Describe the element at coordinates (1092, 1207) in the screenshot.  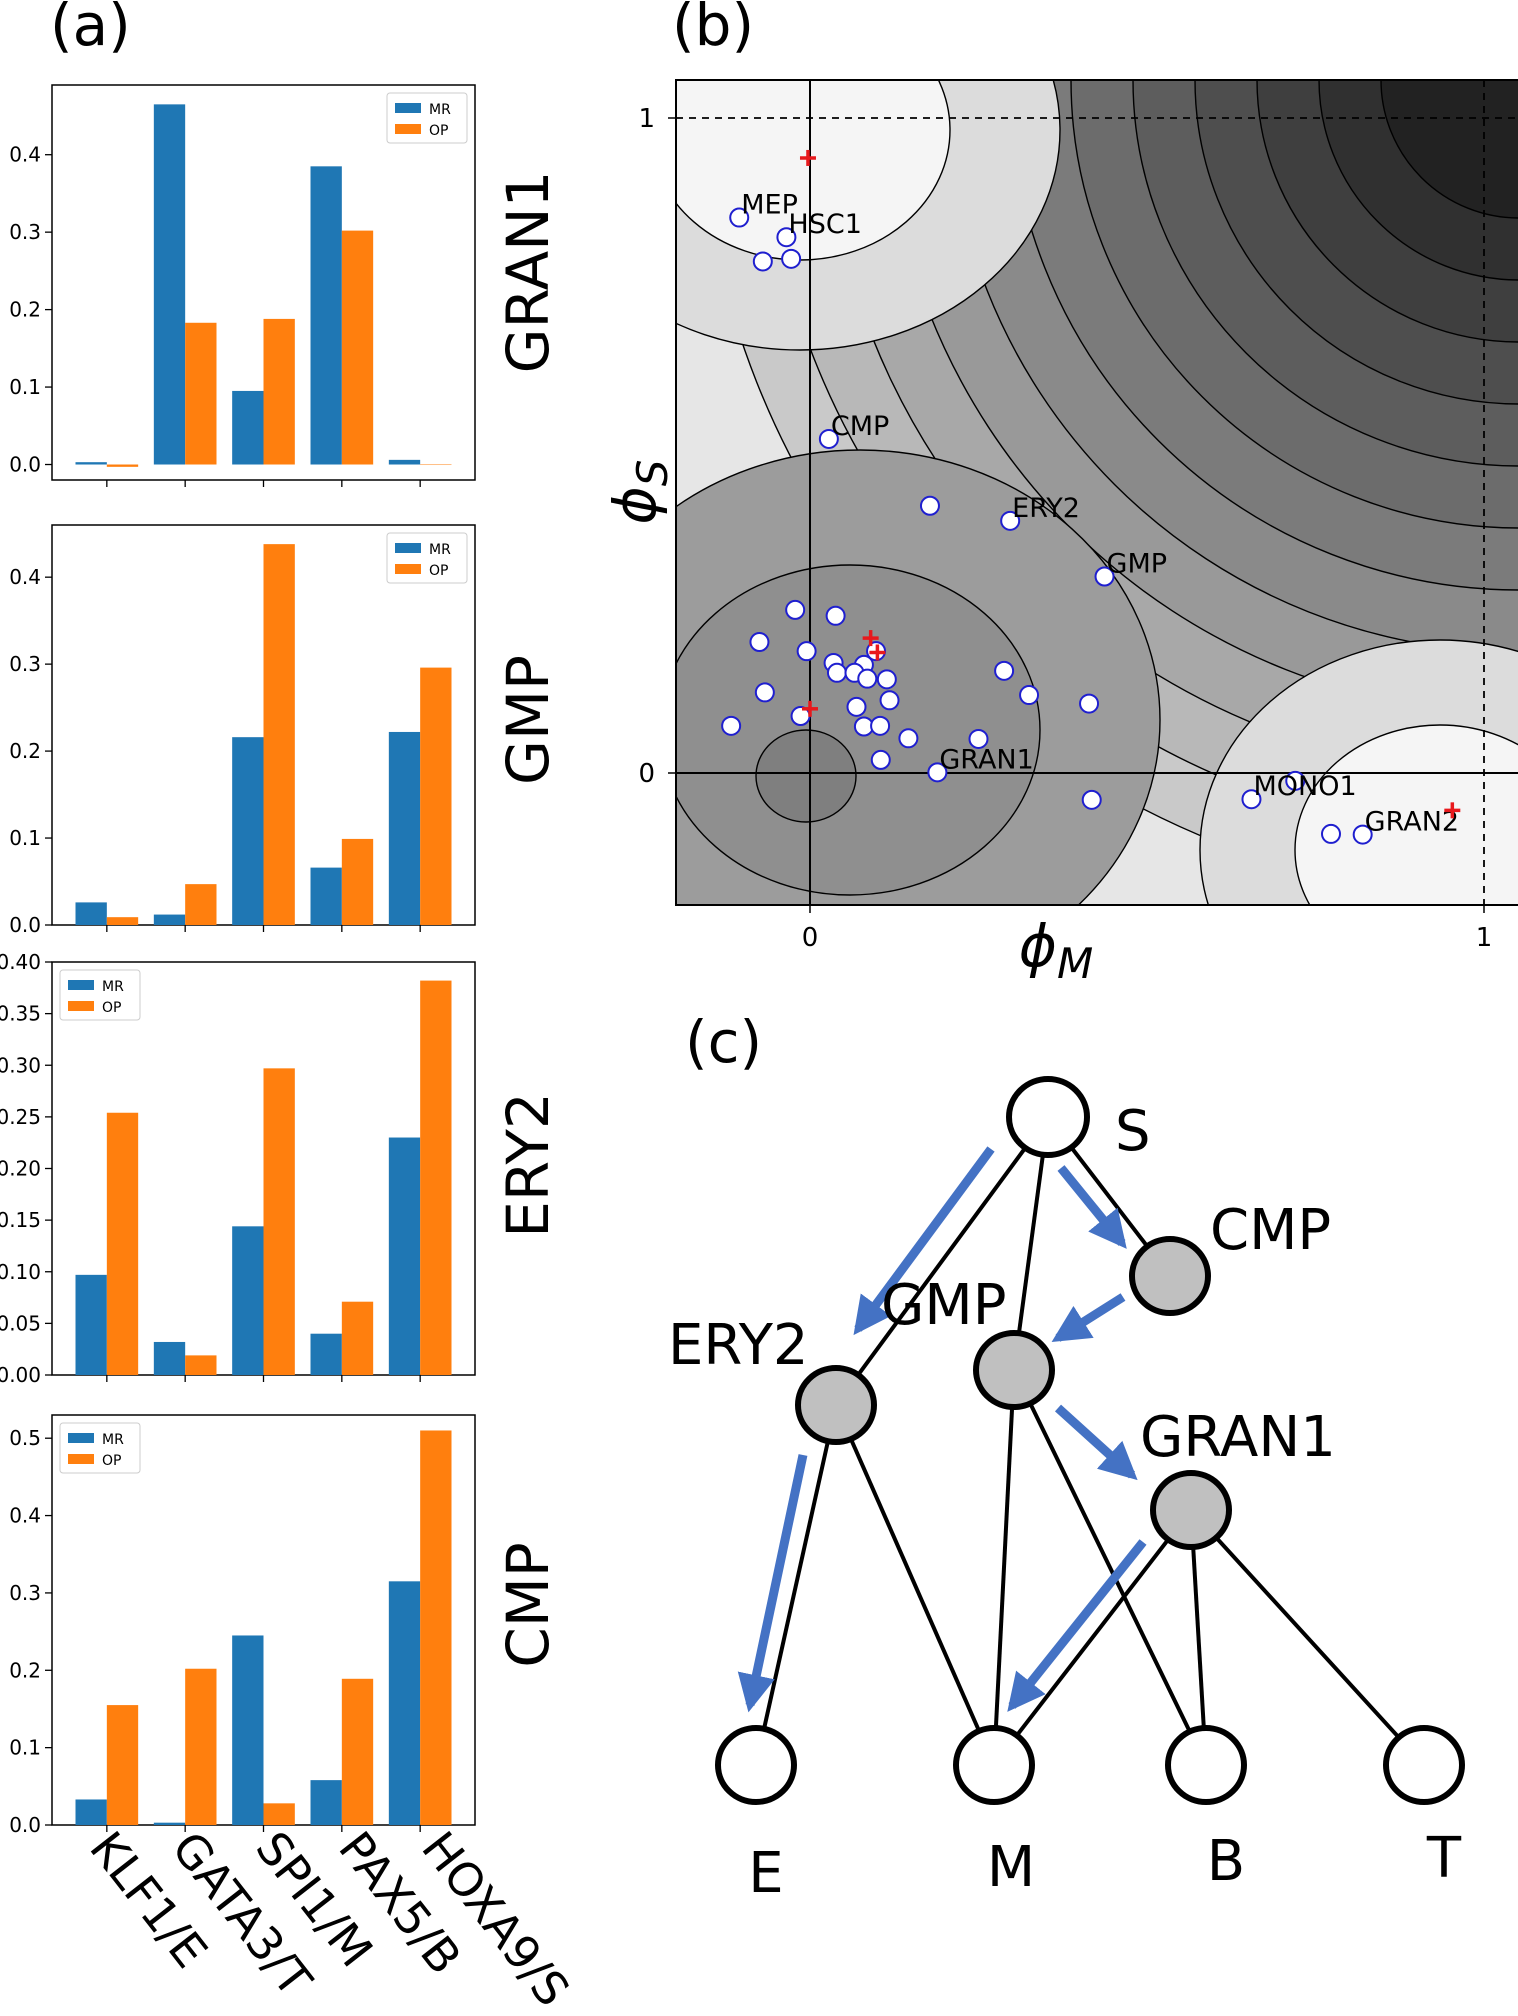
I see `arrow-s-cmp` at that location.